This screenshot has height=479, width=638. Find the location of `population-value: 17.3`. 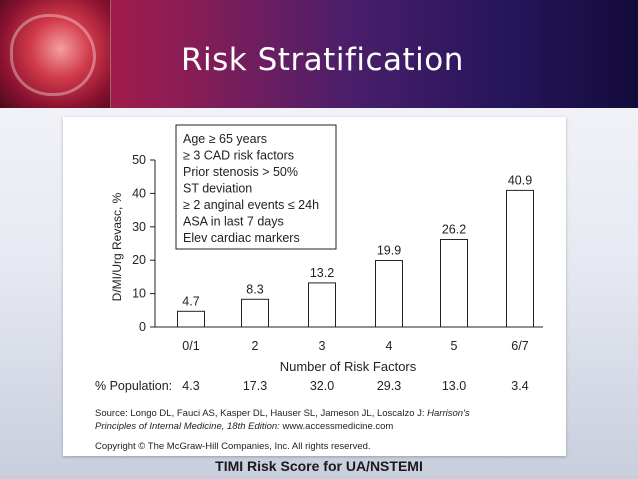

population-value: 17.3 is located at coordinates (255, 386).